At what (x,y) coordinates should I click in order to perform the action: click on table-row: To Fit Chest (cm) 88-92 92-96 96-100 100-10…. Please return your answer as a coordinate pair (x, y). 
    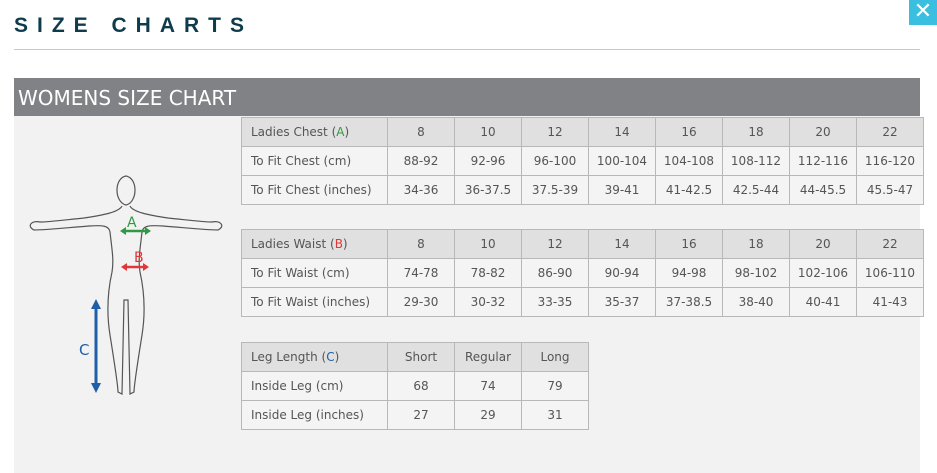
    Looking at the image, I should click on (582, 161).